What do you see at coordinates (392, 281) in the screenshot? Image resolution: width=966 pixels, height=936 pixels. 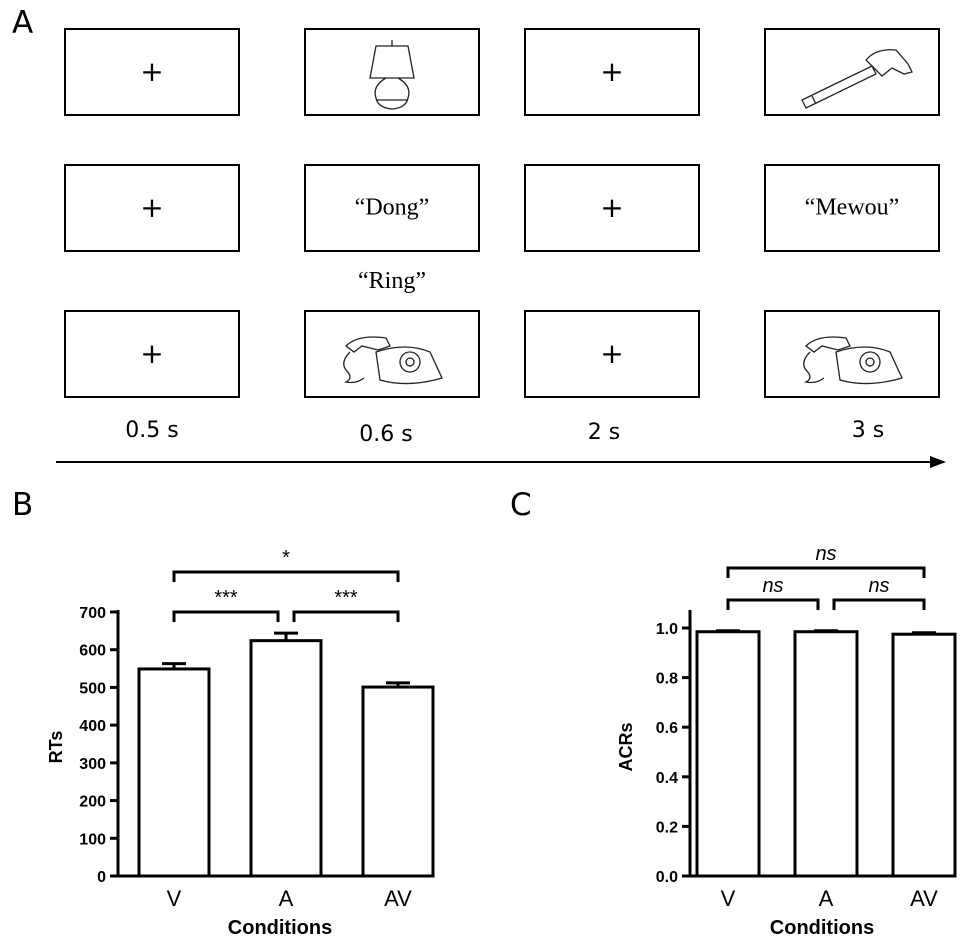 I see `sound-word-ring: “Ring”` at bounding box center [392, 281].